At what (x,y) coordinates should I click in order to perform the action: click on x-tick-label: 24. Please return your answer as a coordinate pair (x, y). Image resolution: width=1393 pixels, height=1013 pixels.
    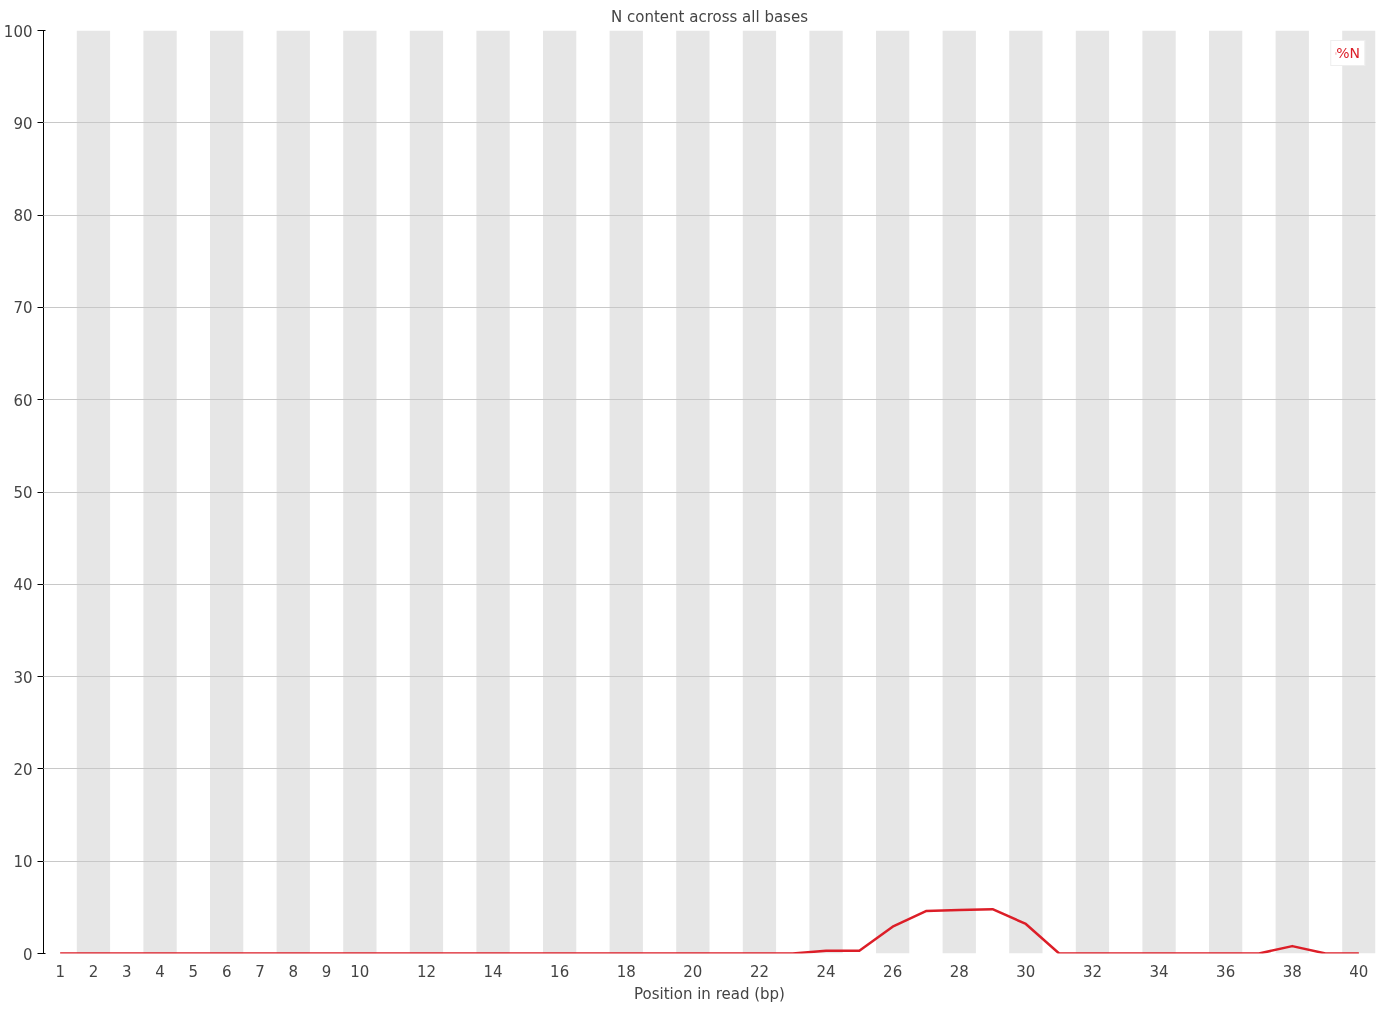
    Looking at the image, I should click on (826, 971).